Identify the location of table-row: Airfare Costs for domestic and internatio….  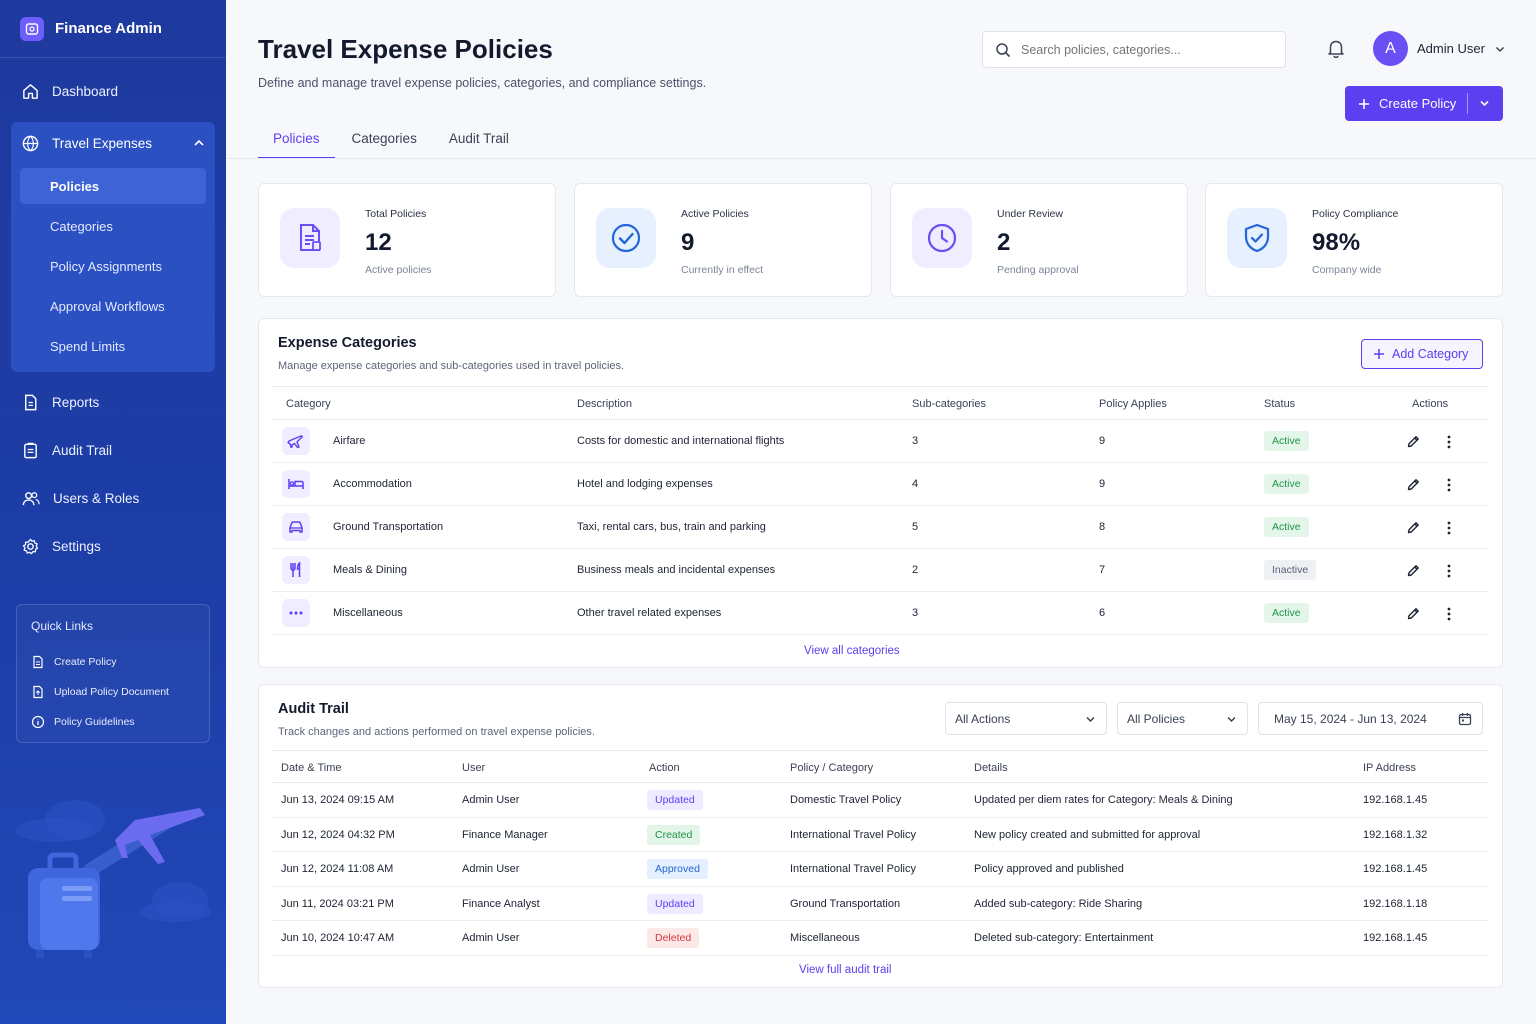
(880, 441).